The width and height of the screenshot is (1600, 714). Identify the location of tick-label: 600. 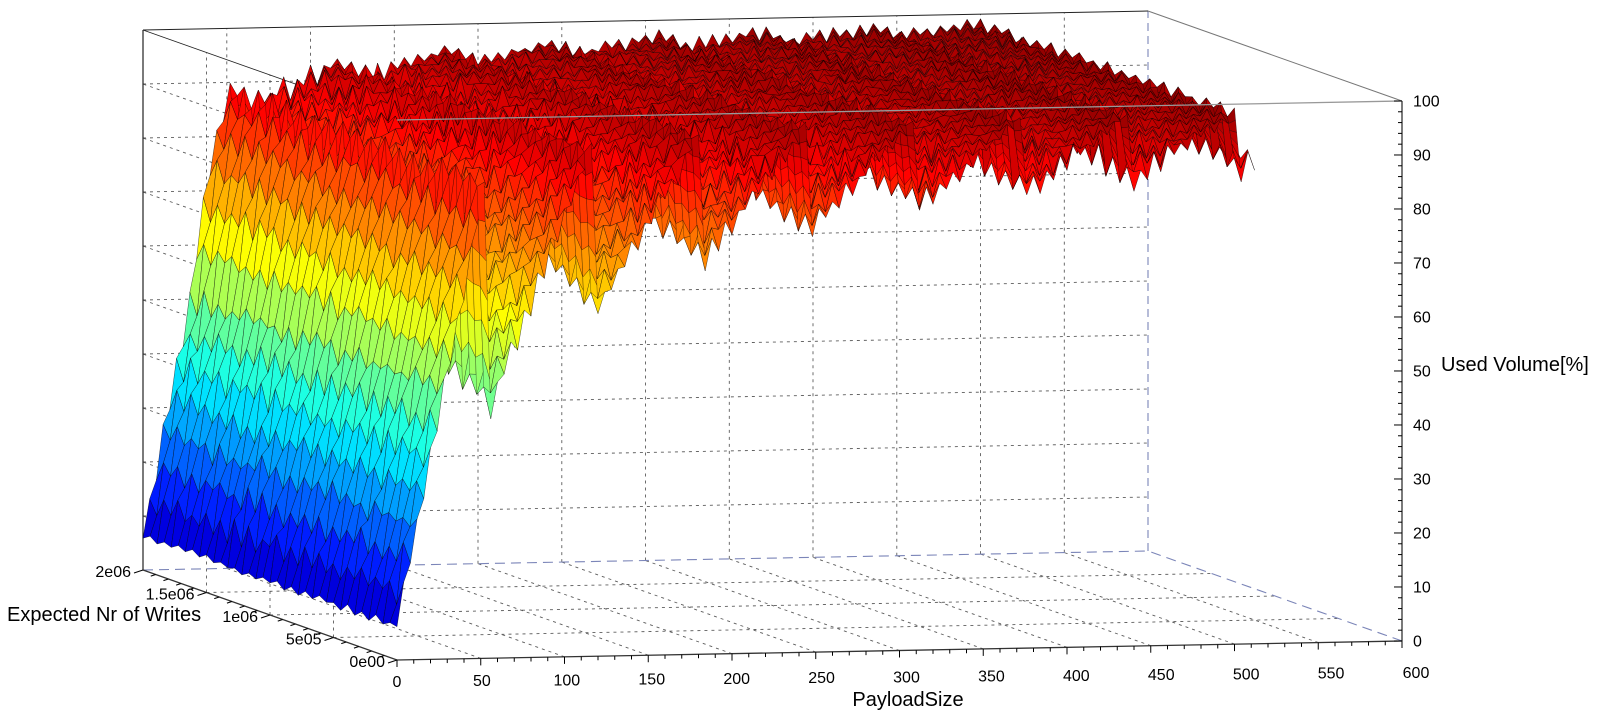
(1416, 673).